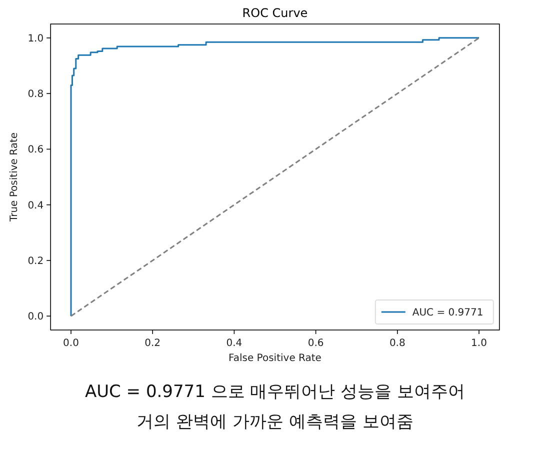 This screenshot has height=459, width=556. What do you see at coordinates (397, 343) in the screenshot?
I see `x-tick-label: 0.8` at bounding box center [397, 343].